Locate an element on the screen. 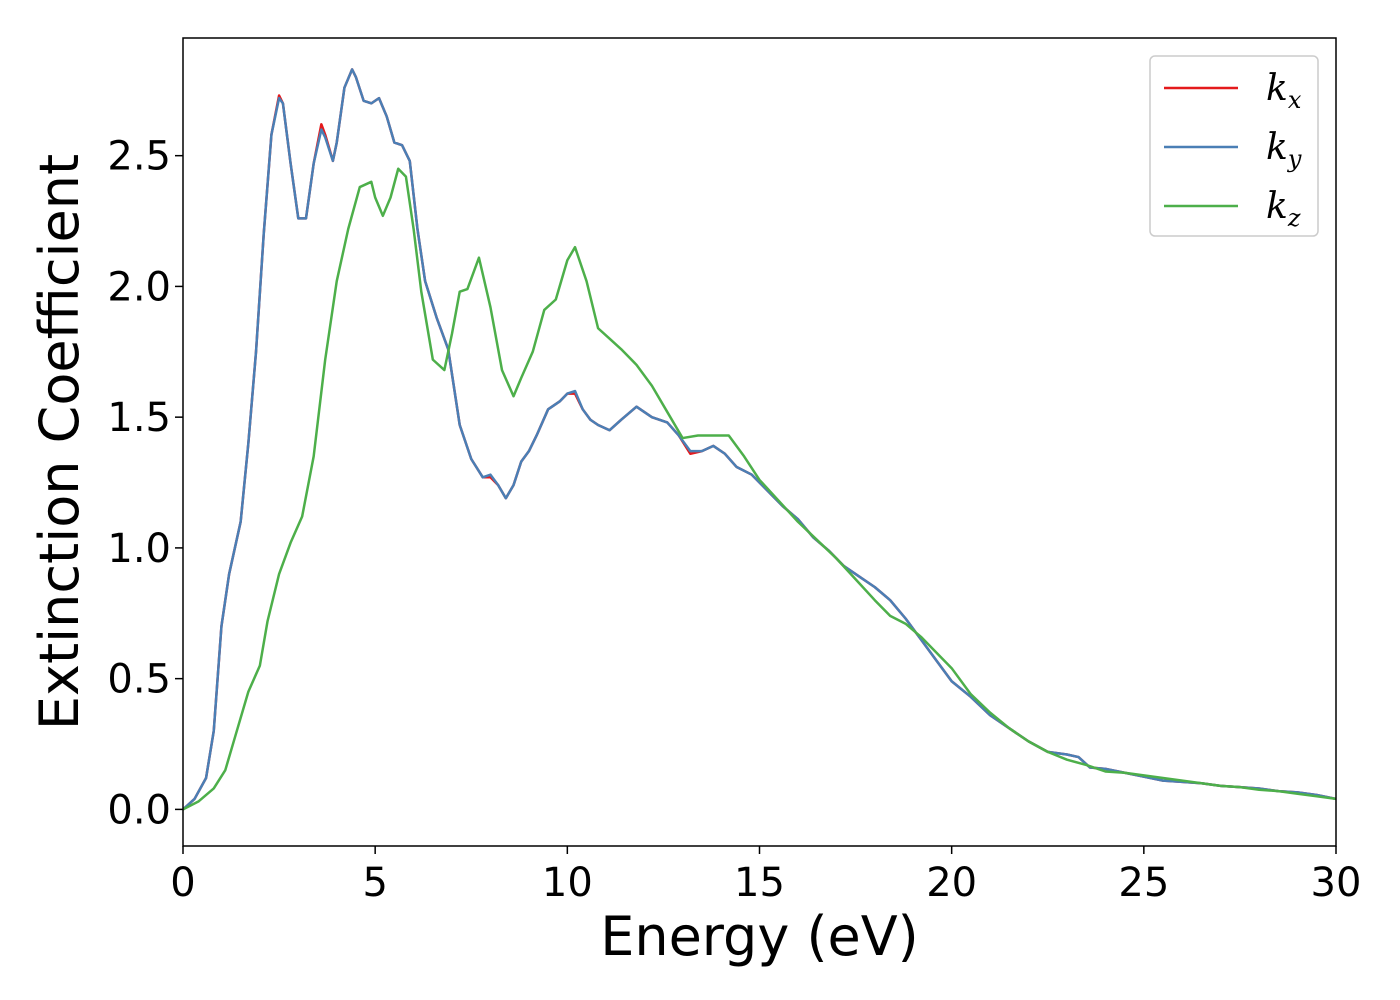 Image resolution: width=1400 pixels, height=1000 pixels. y-axis-ticks: 0.0 0.5 1.0 1.5 2.0 2.5 is located at coordinates (145, 483).